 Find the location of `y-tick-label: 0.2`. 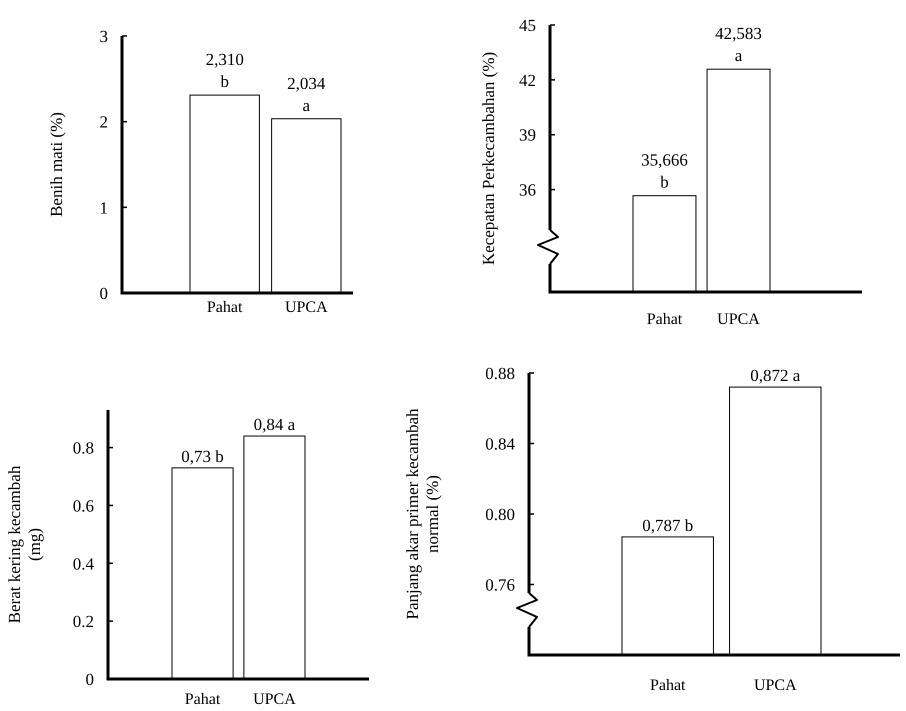

y-tick-label: 0.2 is located at coordinates (83, 622).